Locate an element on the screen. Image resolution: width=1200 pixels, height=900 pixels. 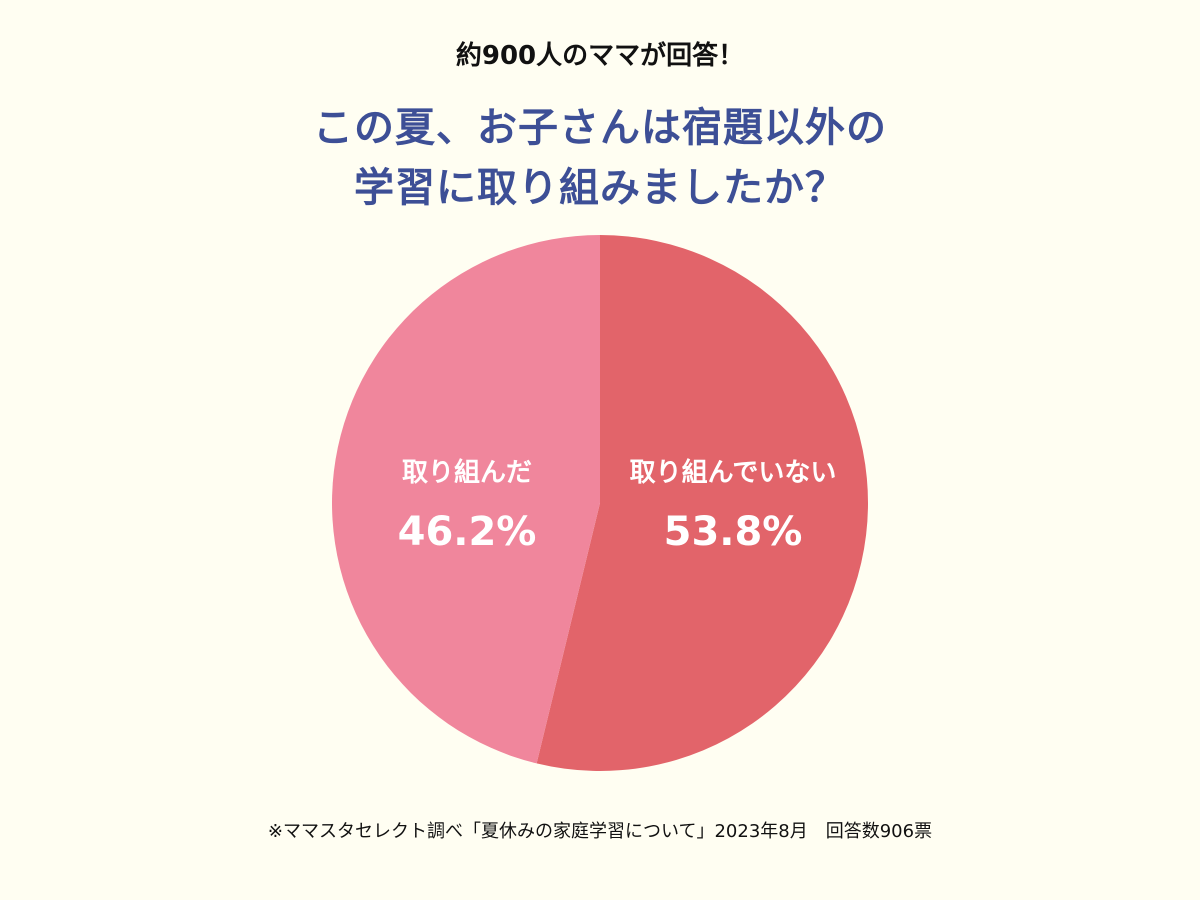
source-footnote: ※ママスタセレクト調べ「夏休みの家庭学習について」2023年8月 回答数906票 is located at coordinates (600, 831).